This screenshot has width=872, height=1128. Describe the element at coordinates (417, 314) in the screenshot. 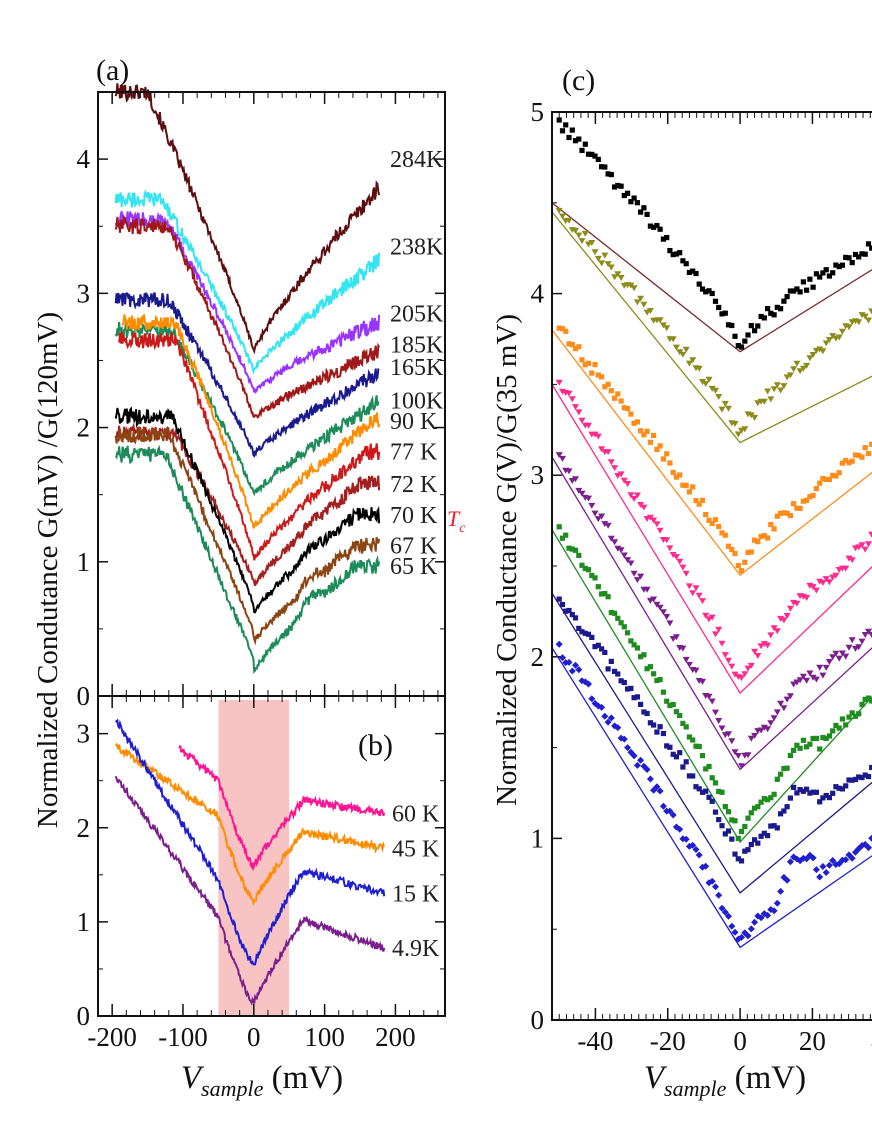

I see `panel-a-series-label: 205K` at that location.